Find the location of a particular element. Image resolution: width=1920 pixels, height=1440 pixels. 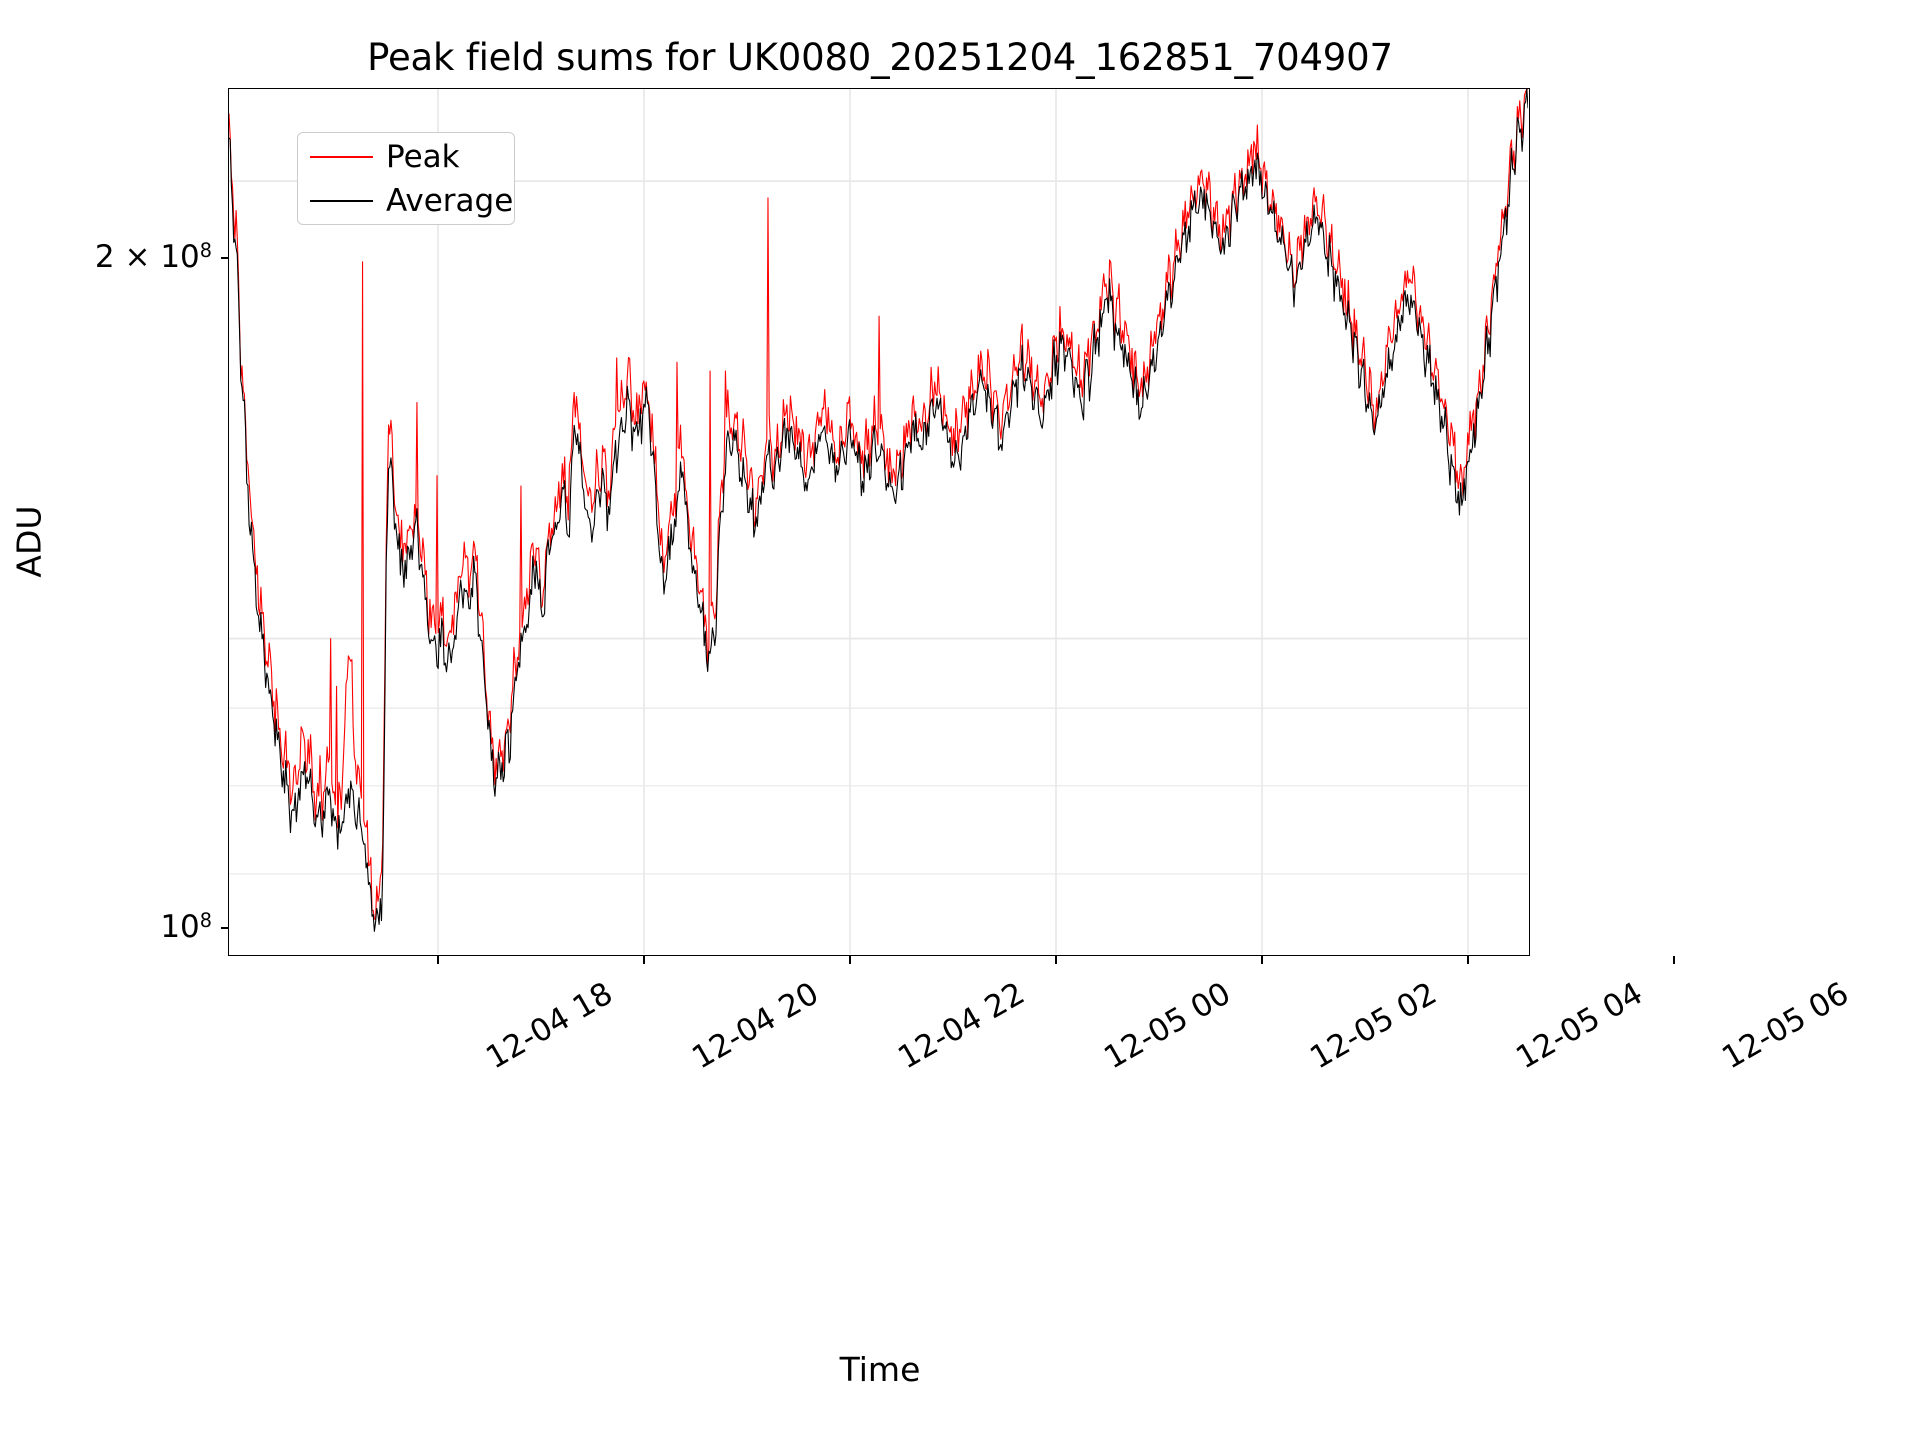

legend-swatch-peak is located at coordinates (341, 157).